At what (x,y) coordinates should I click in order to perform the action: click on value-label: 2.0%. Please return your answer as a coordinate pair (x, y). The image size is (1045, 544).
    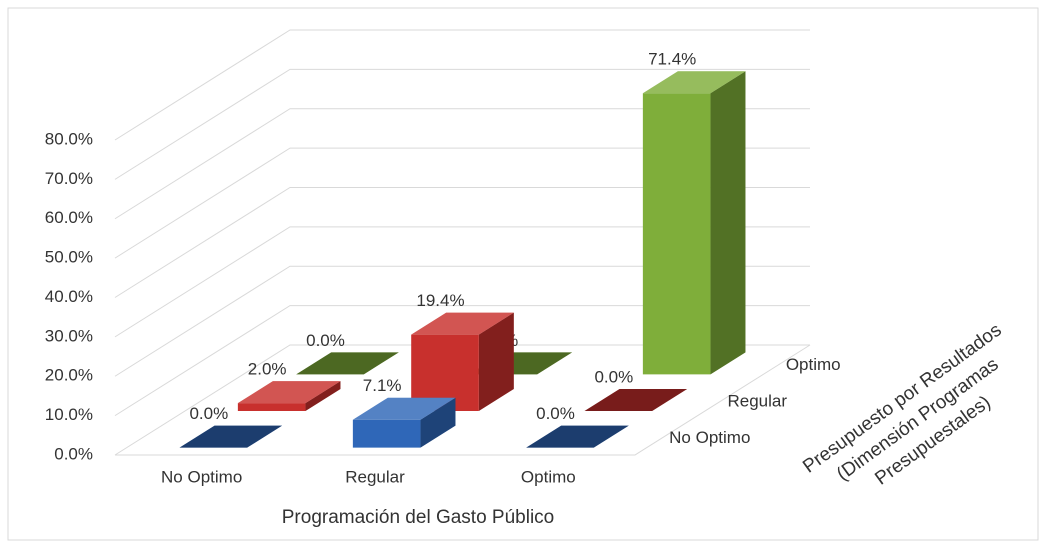
    Looking at the image, I should click on (267, 369).